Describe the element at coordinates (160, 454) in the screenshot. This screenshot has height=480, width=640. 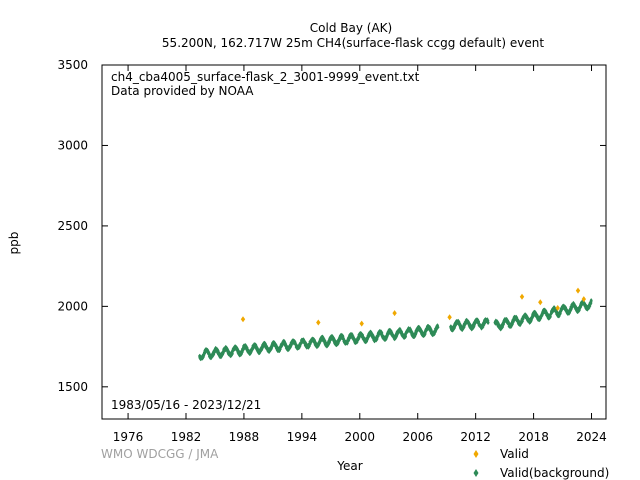
I see `credit-text: WMO WDCGG / JMA` at that location.